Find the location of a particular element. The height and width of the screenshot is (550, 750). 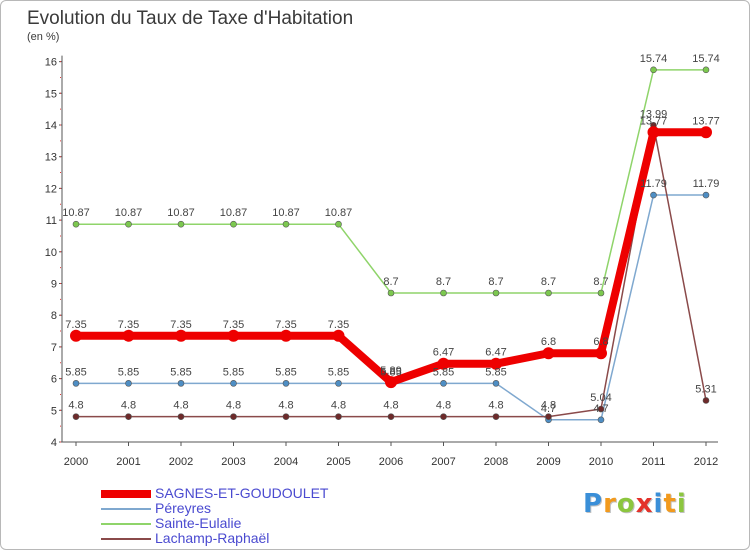

legend-item: SAGNES-ET-GOUDOULET is located at coordinates (214, 493).